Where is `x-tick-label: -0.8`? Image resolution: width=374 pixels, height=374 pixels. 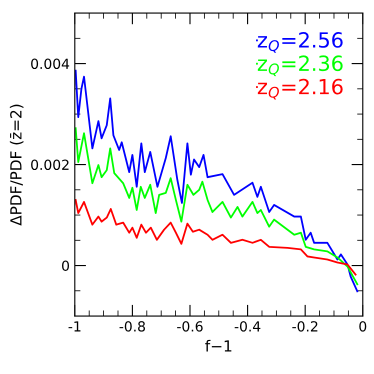
x-tick-label: -0.8 is located at coordinates (132, 326).